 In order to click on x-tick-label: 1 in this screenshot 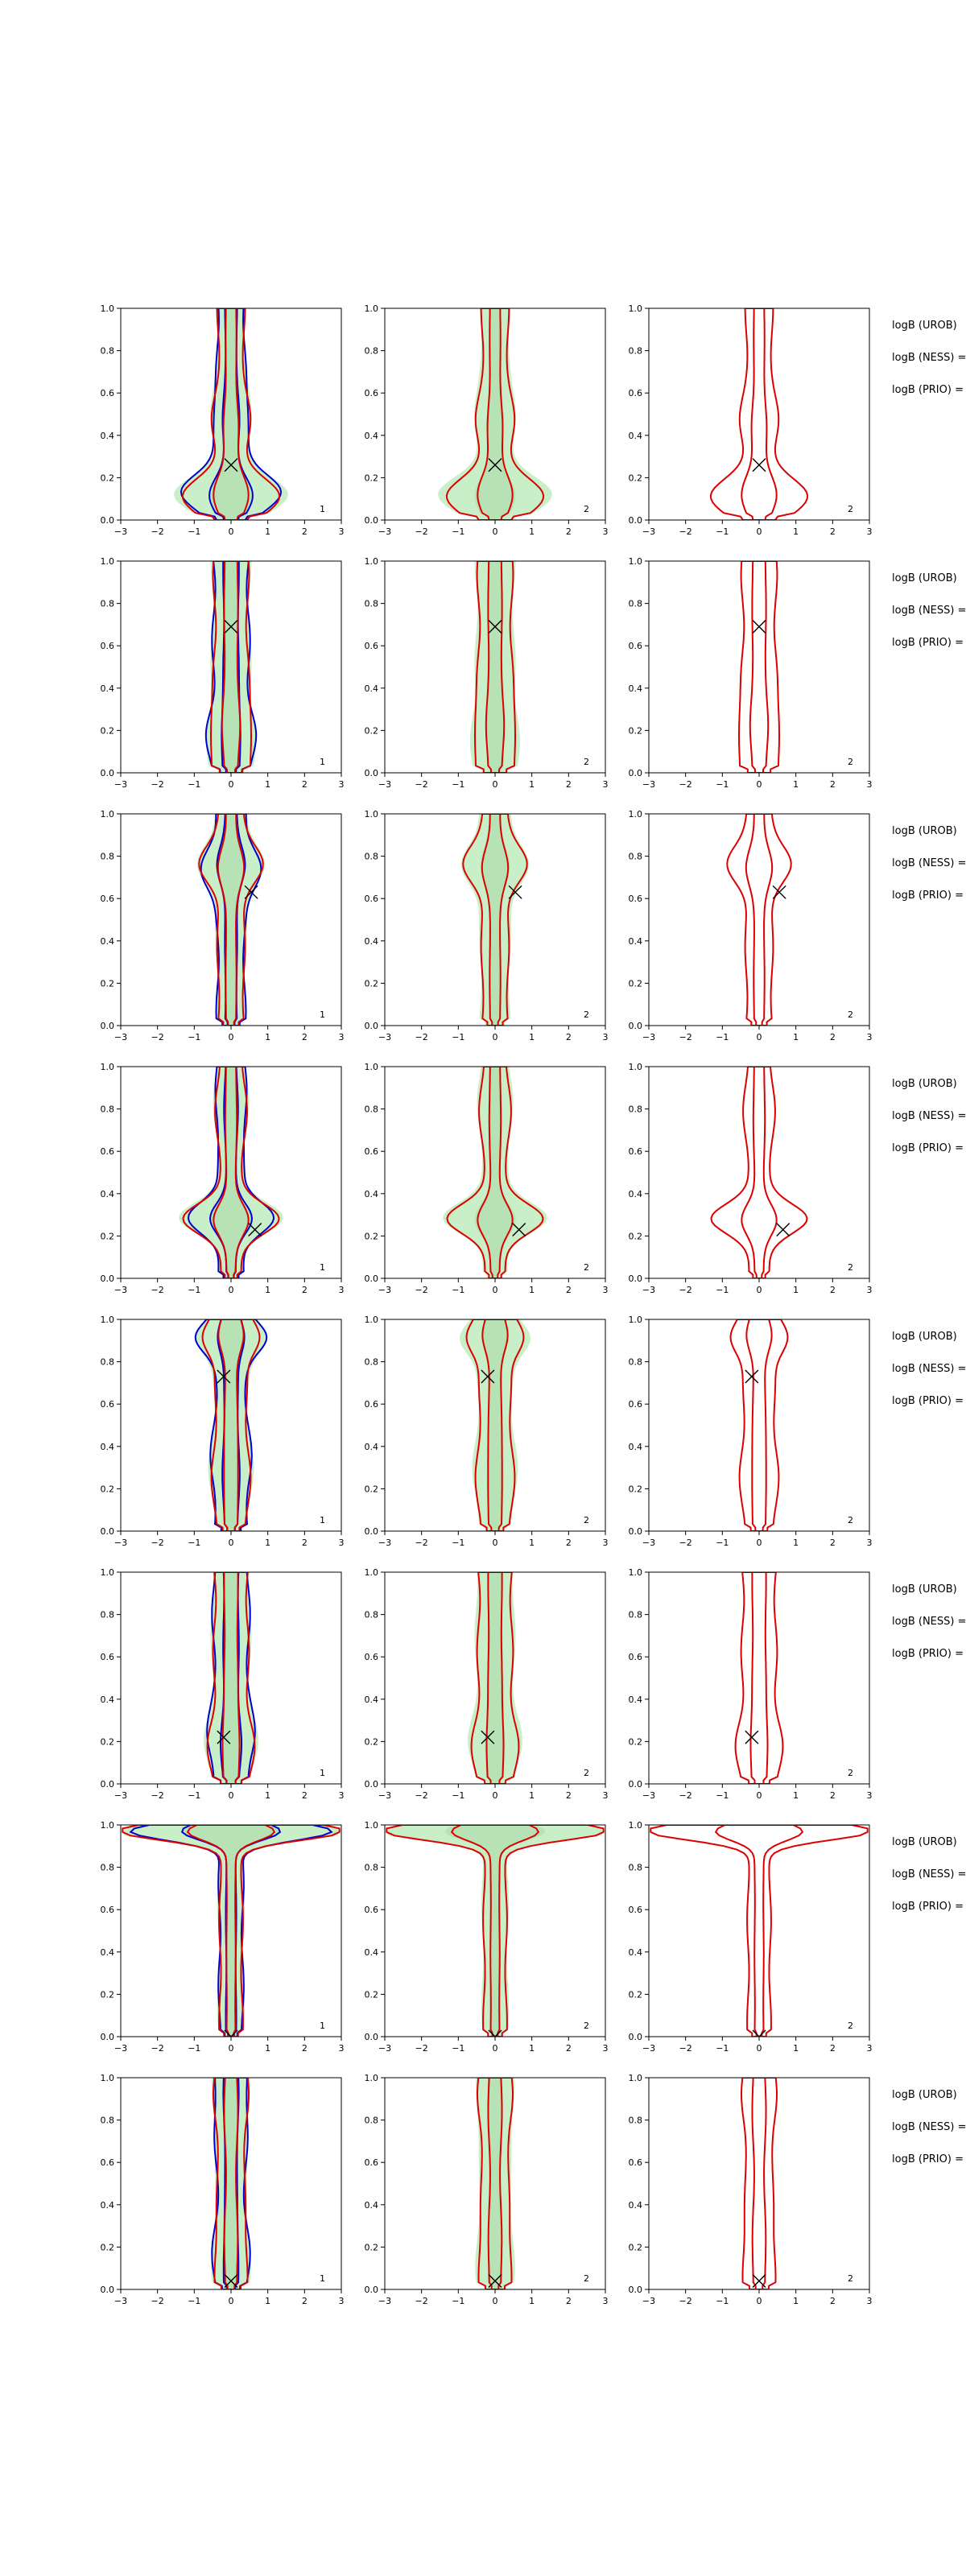, I will do `click(796, 1795)`.